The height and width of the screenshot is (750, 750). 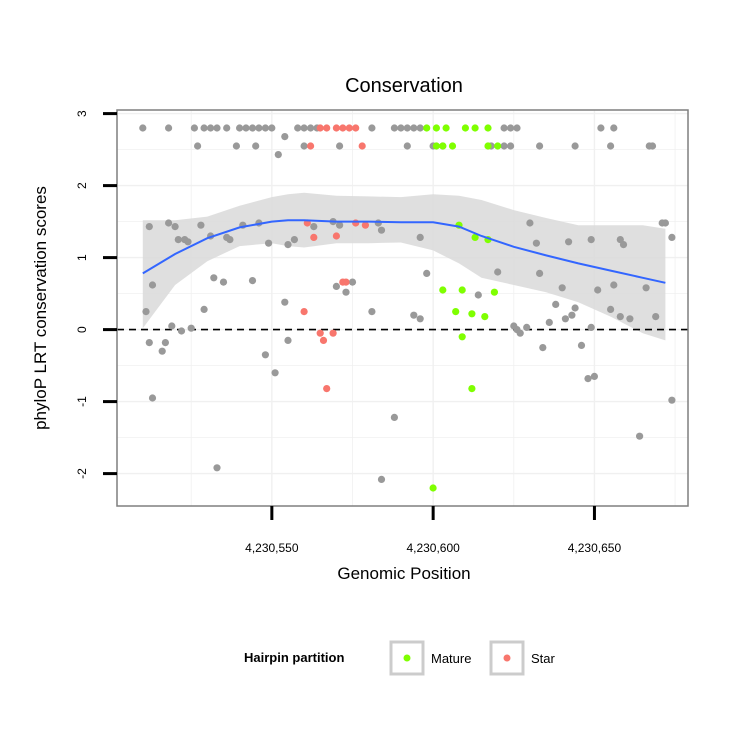 I want to click on x-axis-ticks: 4,230,550 4,230,600 4,230,650, so click(x=433, y=530).